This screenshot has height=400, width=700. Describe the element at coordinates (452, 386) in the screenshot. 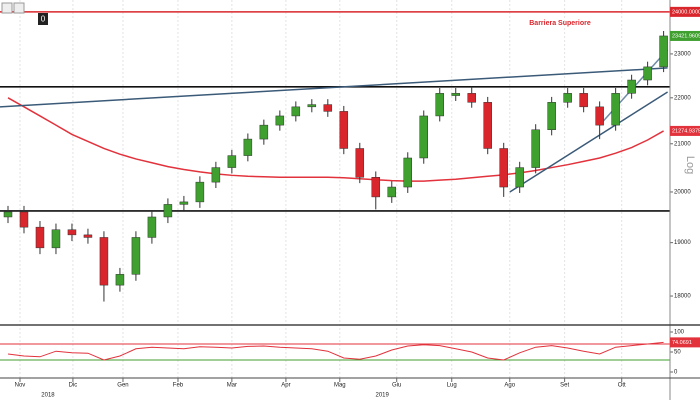

I see `x-tick-label: Lug` at that location.